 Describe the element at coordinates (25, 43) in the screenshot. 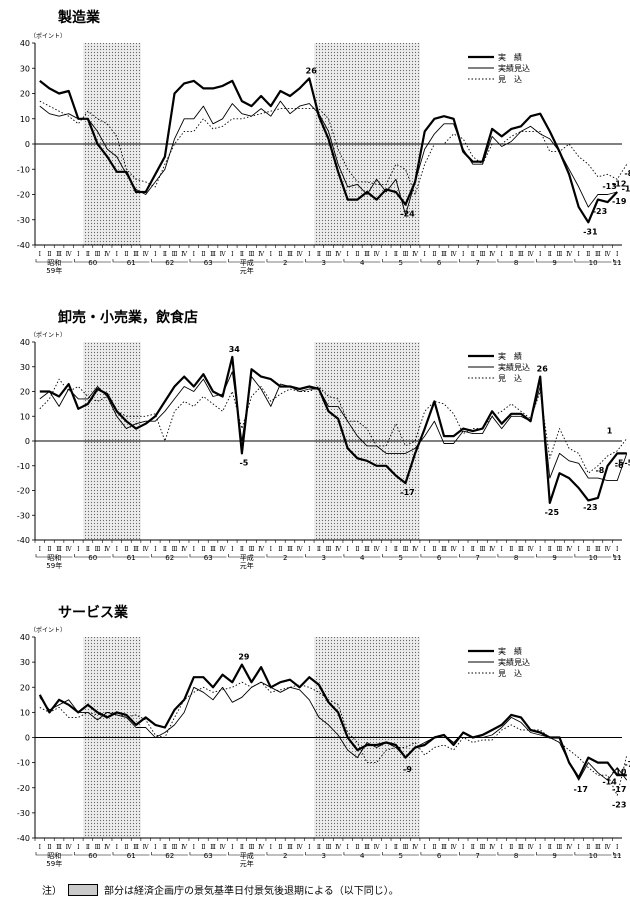

I see `y-tick-label: 40` at that location.